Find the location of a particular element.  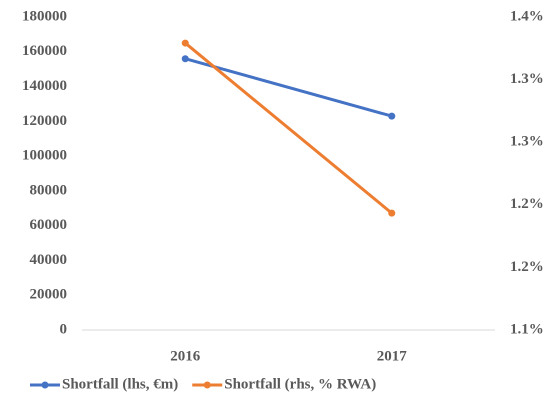

y-tick-label: 20000 is located at coordinates (49, 295).